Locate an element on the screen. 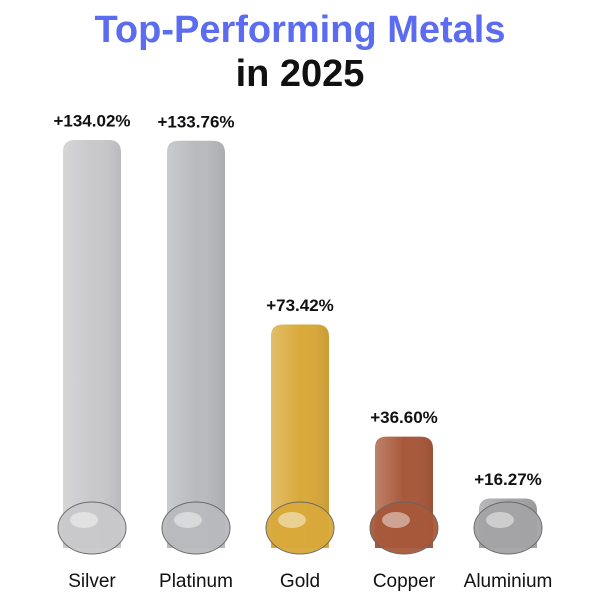 The height and width of the screenshot is (600, 600). value-label: +73.42% is located at coordinates (300, 305).